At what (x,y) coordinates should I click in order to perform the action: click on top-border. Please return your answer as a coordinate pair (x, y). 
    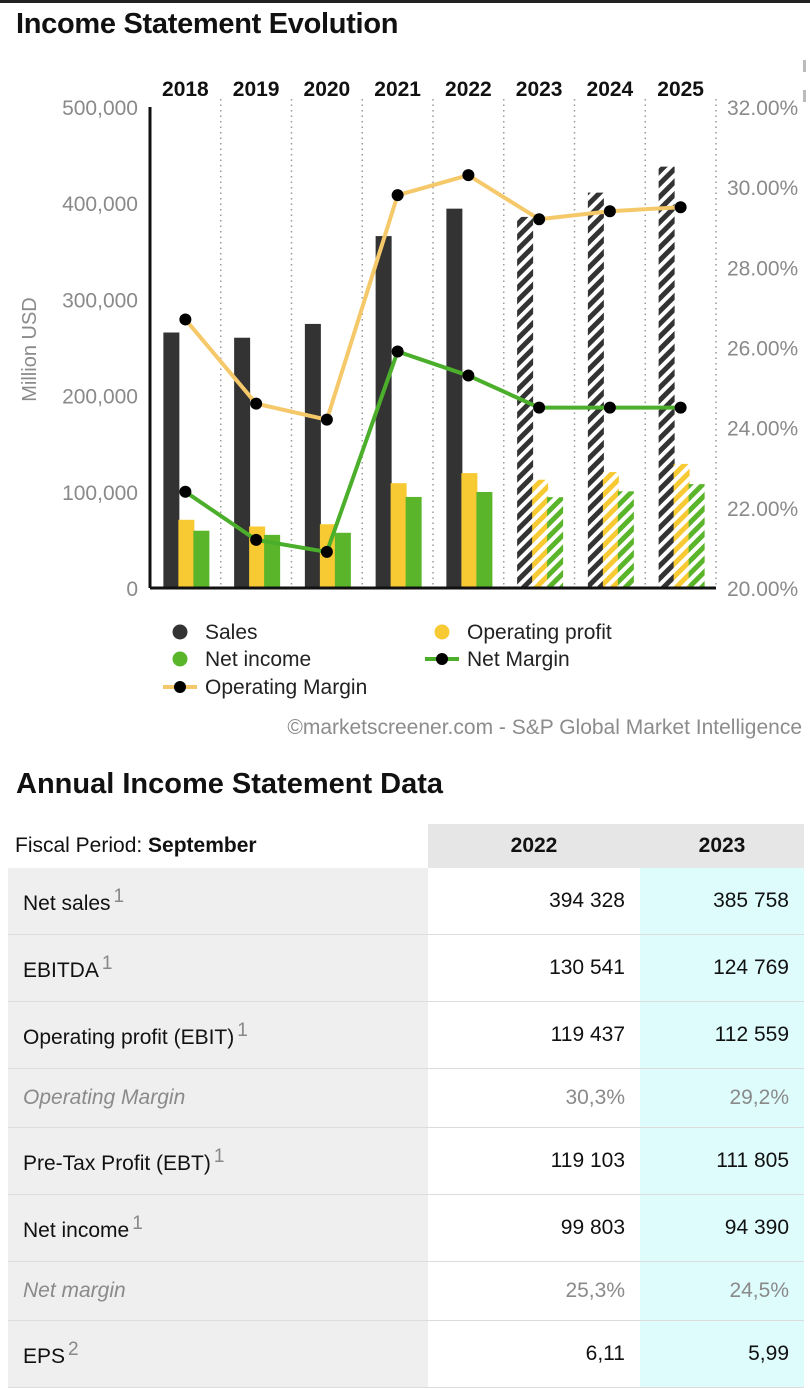
    Looking at the image, I should click on (405, 1).